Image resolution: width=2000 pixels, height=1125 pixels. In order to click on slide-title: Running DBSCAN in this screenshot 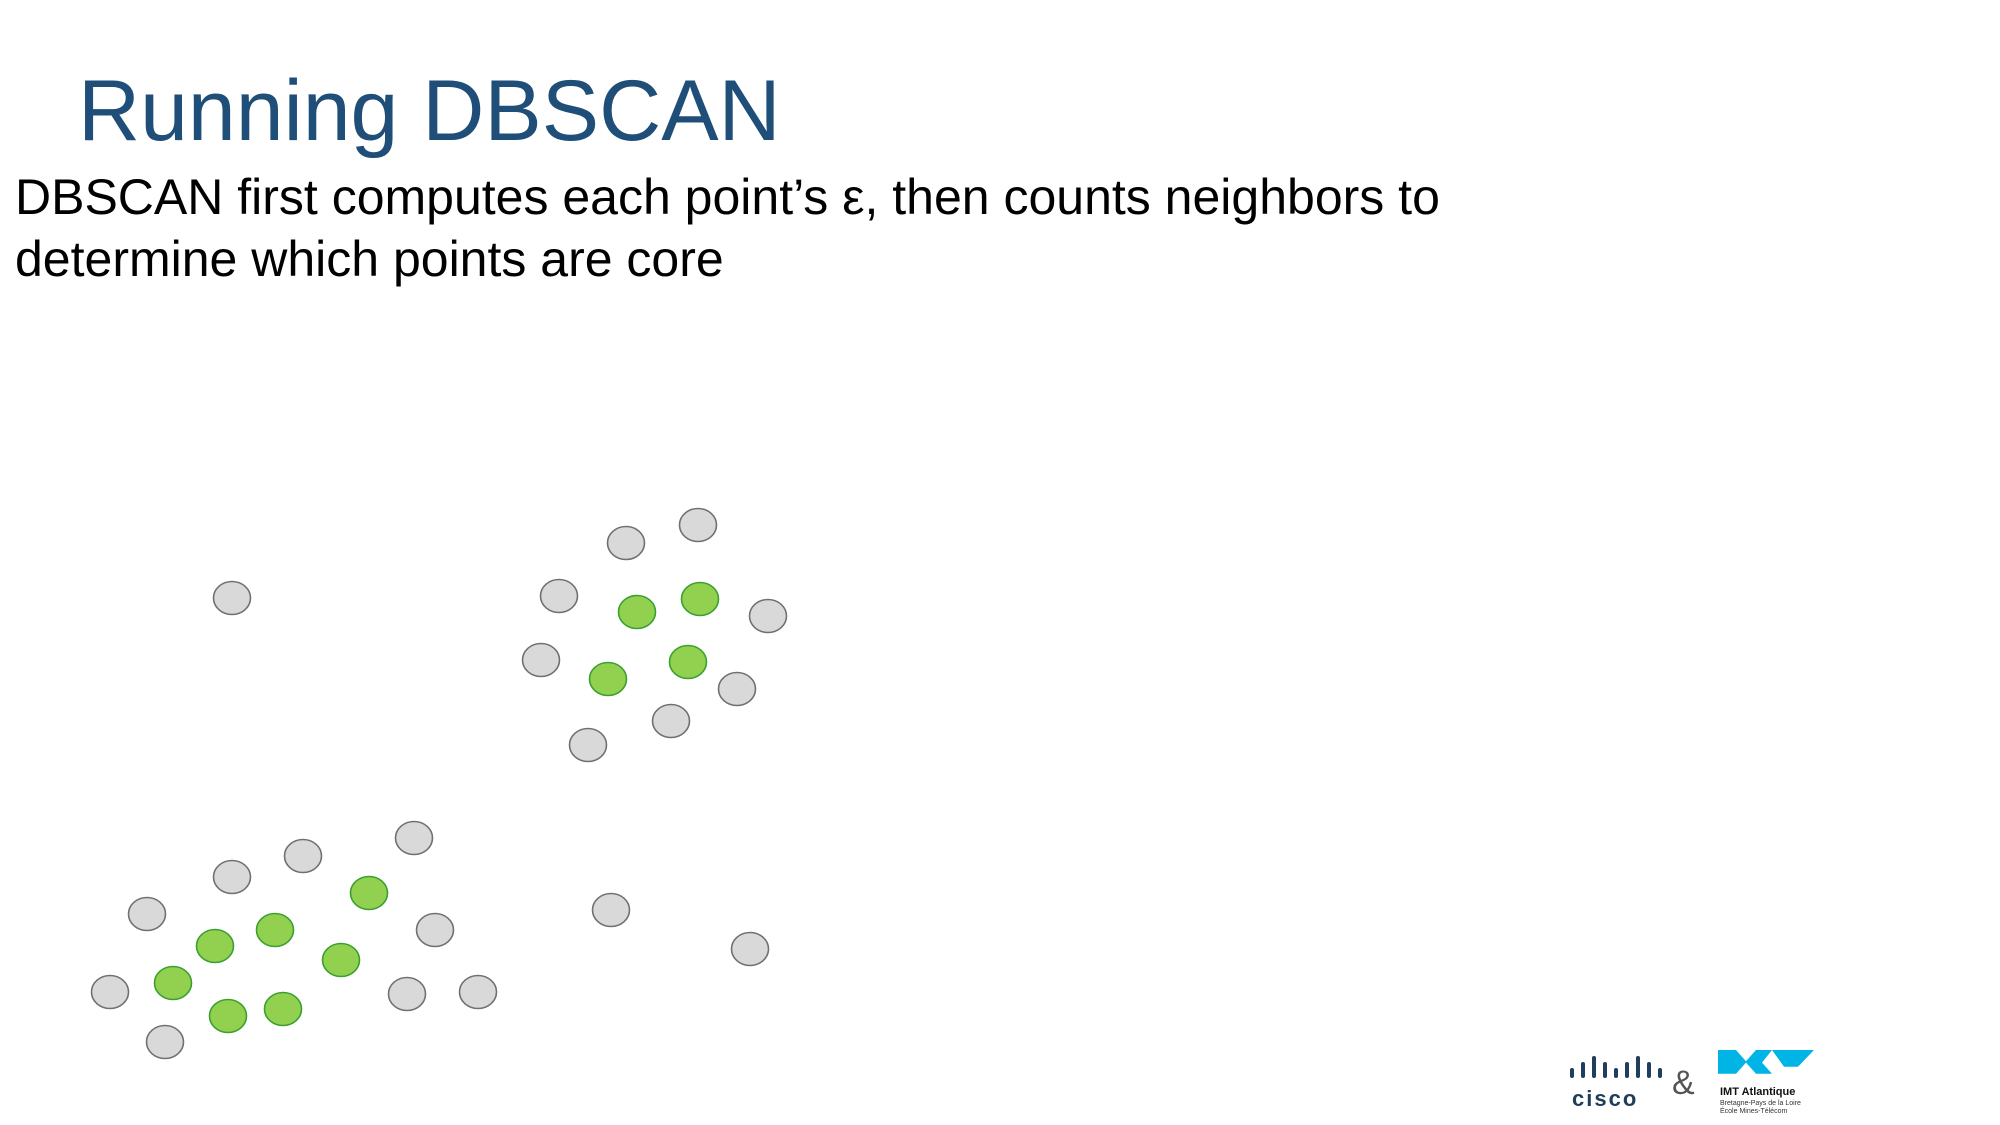, I will do `click(429, 111)`.